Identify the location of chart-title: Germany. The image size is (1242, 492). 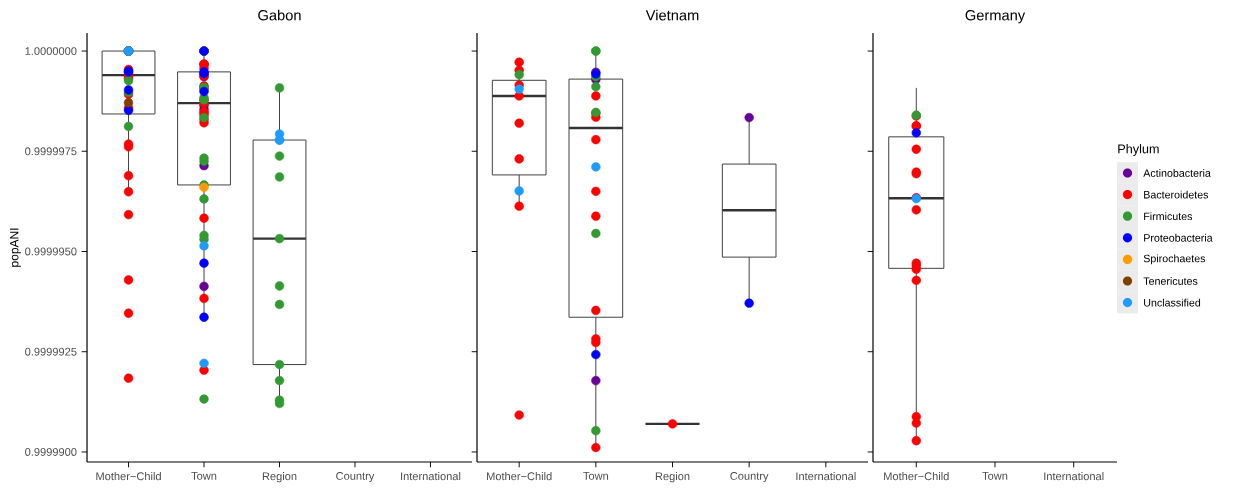
(995, 17).